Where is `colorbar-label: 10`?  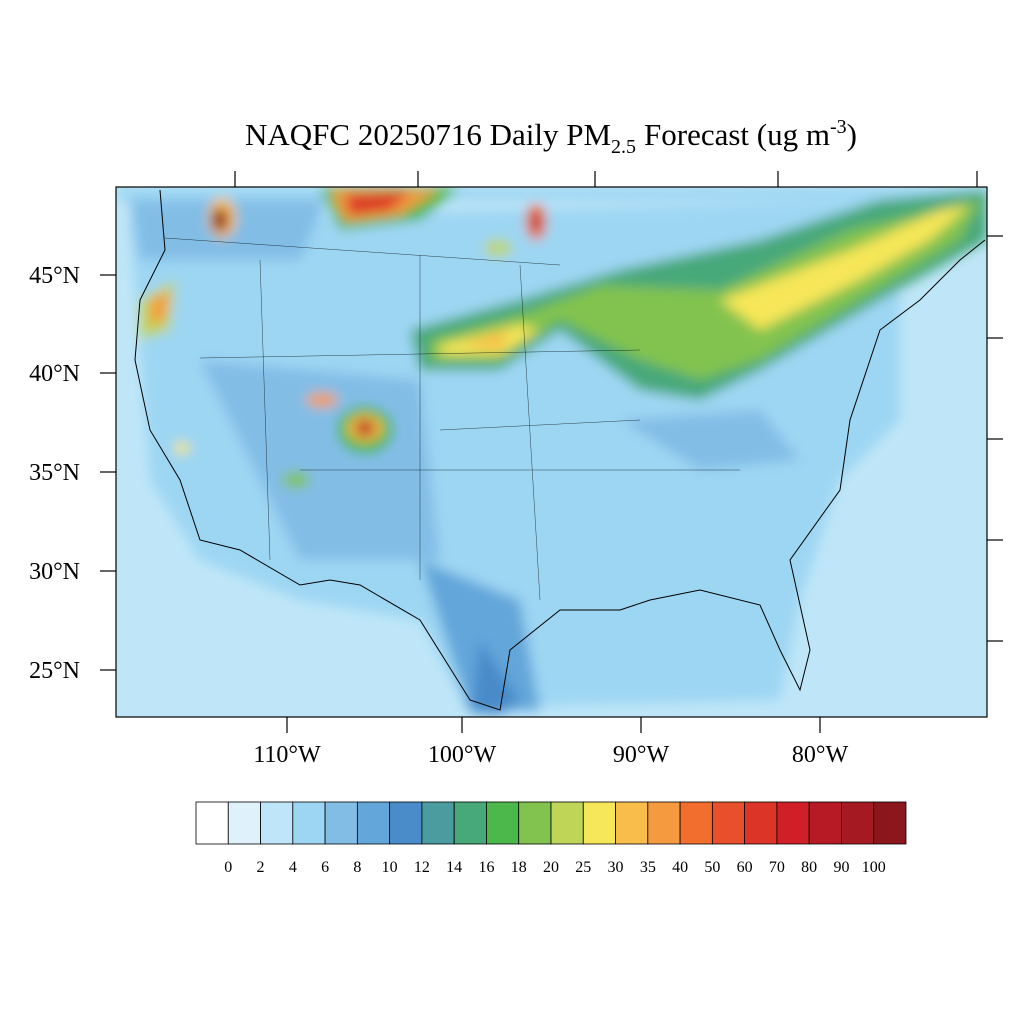 colorbar-label: 10 is located at coordinates (390, 867).